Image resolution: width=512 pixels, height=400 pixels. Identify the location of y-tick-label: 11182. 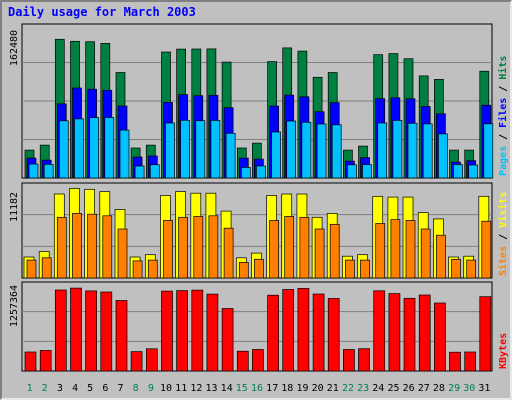
(14, 207).